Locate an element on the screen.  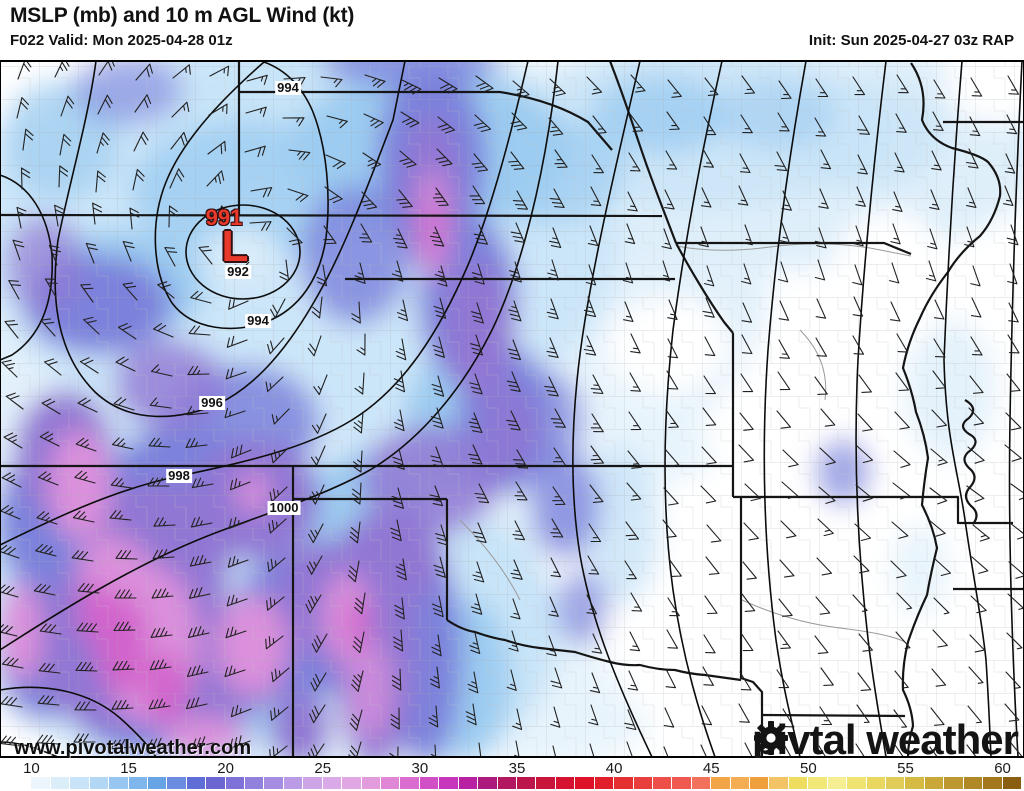
legend-tick-label: 60 is located at coordinates (1002, 768).